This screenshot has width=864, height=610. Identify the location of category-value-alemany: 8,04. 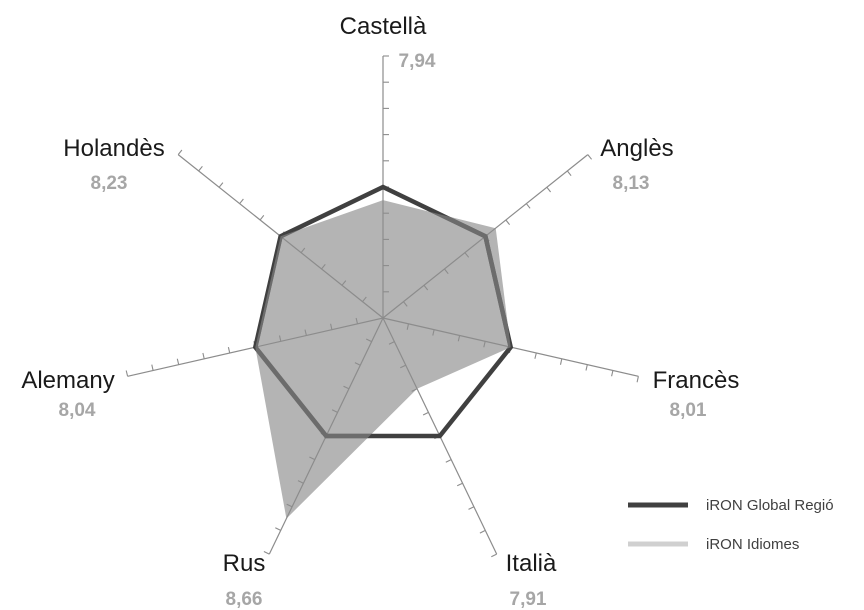
(77, 410).